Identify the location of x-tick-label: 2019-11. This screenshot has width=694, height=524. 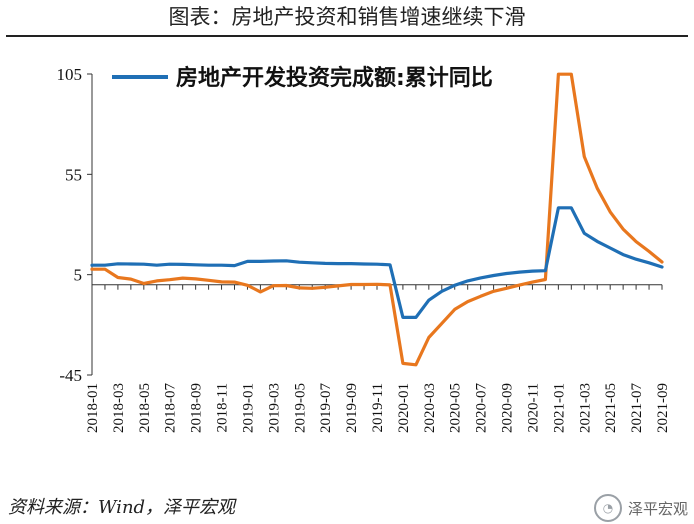
(378, 407).